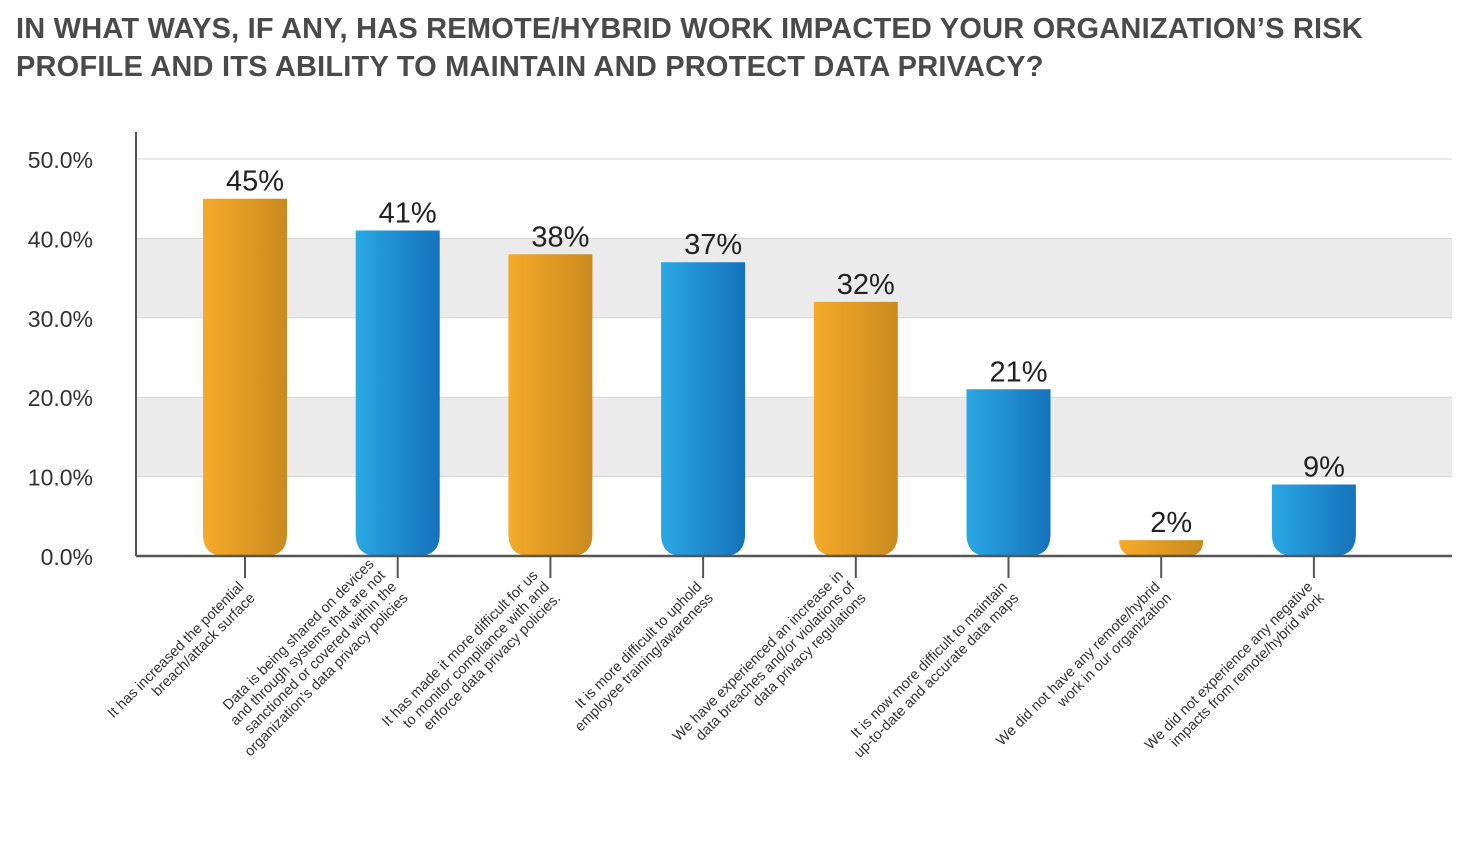 The width and height of the screenshot is (1462, 854). What do you see at coordinates (60, 478) in the screenshot?
I see `y-tick-label: 10.0%` at bounding box center [60, 478].